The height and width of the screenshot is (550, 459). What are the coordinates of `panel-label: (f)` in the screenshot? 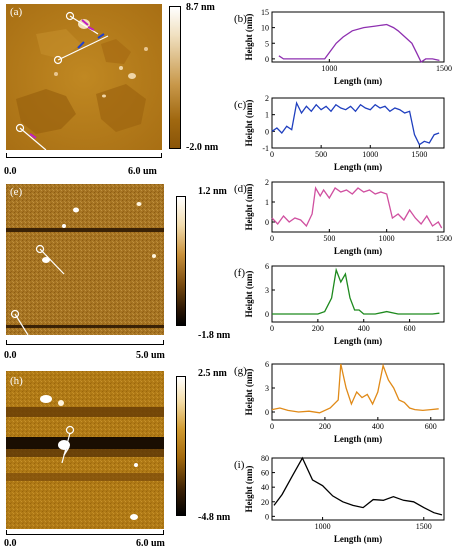 It's located at (239, 273).